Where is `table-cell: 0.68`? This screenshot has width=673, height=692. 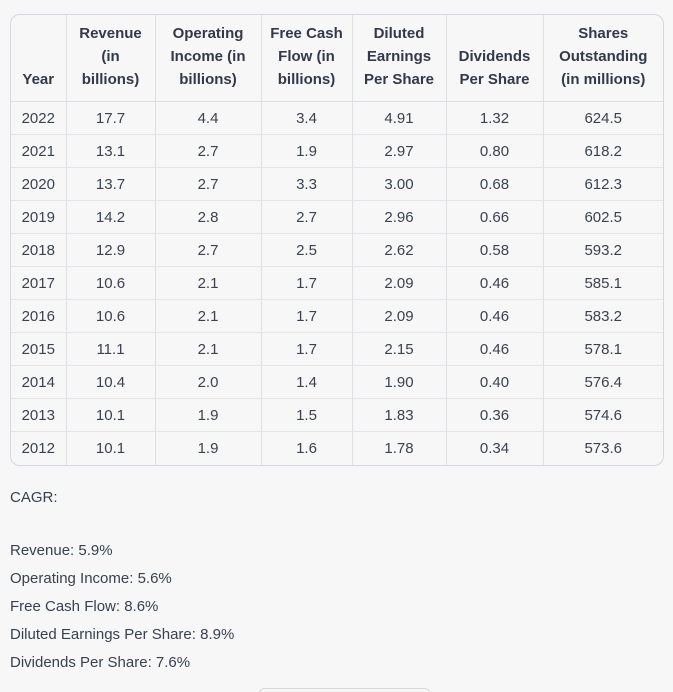
table-cell: 0.68 is located at coordinates (495, 184).